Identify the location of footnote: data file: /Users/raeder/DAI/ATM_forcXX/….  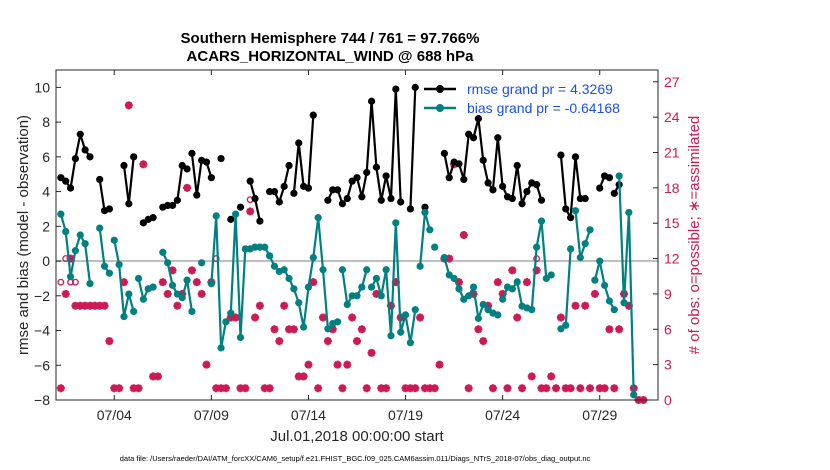
(355, 458).